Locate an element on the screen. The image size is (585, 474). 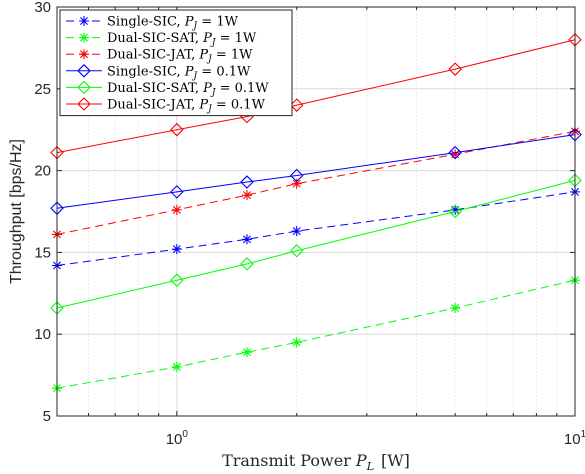
legend-box is located at coordinates (176, 63).